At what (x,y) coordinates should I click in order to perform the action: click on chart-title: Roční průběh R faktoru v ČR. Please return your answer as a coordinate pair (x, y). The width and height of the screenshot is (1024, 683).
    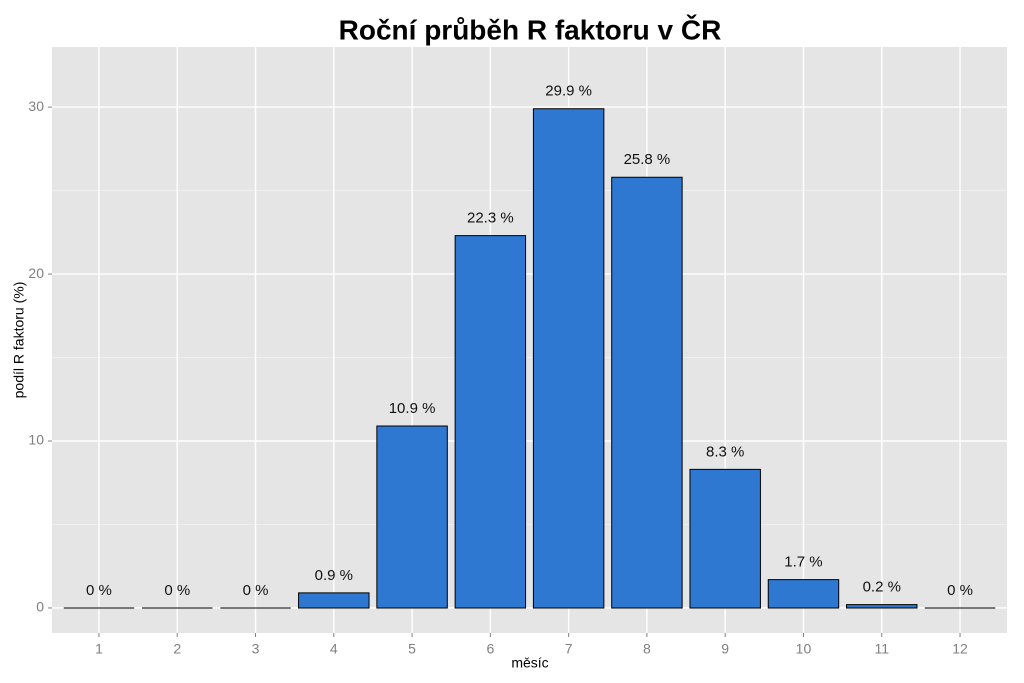
    Looking at the image, I should click on (530, 29).